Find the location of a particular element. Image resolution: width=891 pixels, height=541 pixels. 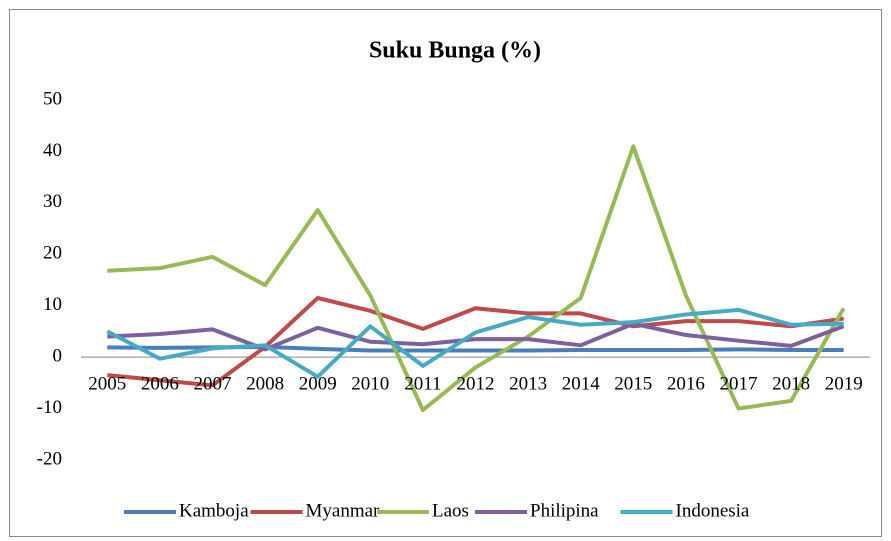

x-tick-label: 2016 is located at coordinates (686, 384).